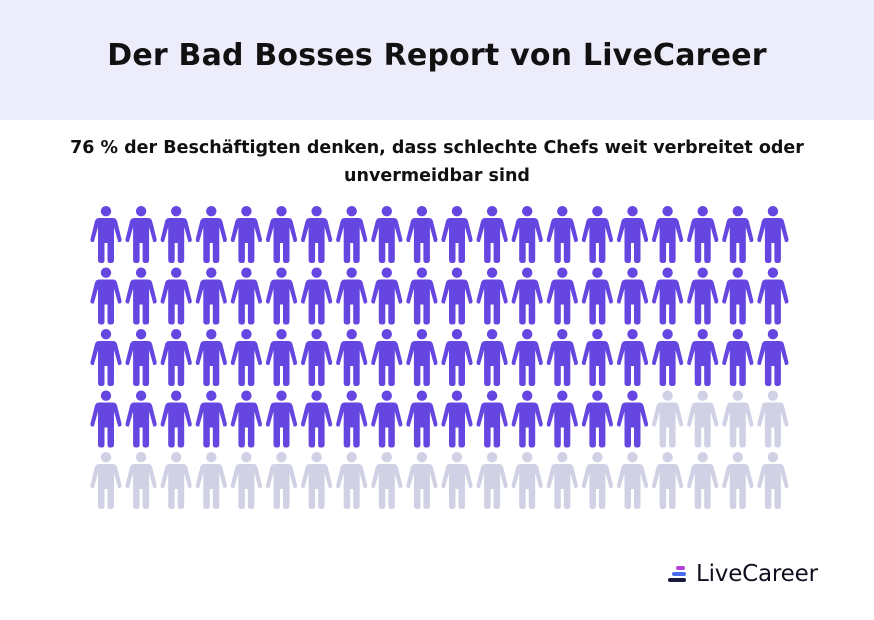 The width and height of the screenshot is (874, 620). I want to click on logo-text: LiveCareer, so click(757, 574).